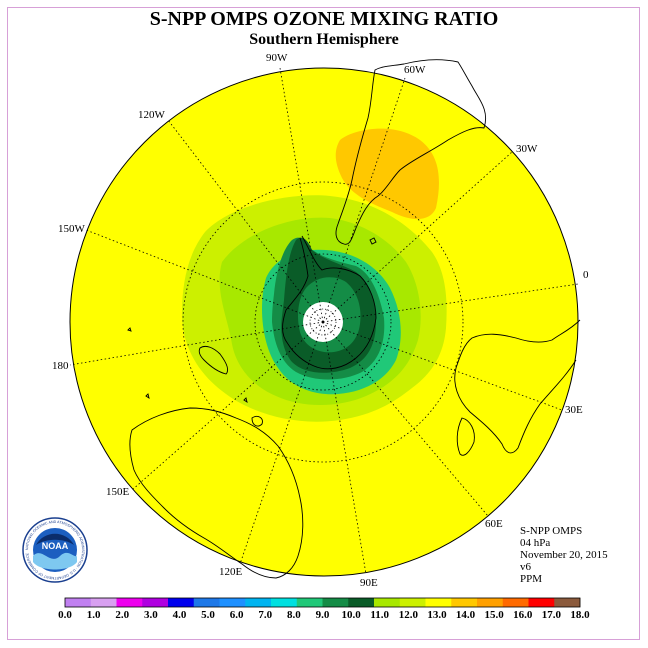 The image size is (648, 648). What do you see at coordinates (580, 615) in the screenshot?
I see `colorbar-tick-label: 18.0` at bounding box center [580, 615].